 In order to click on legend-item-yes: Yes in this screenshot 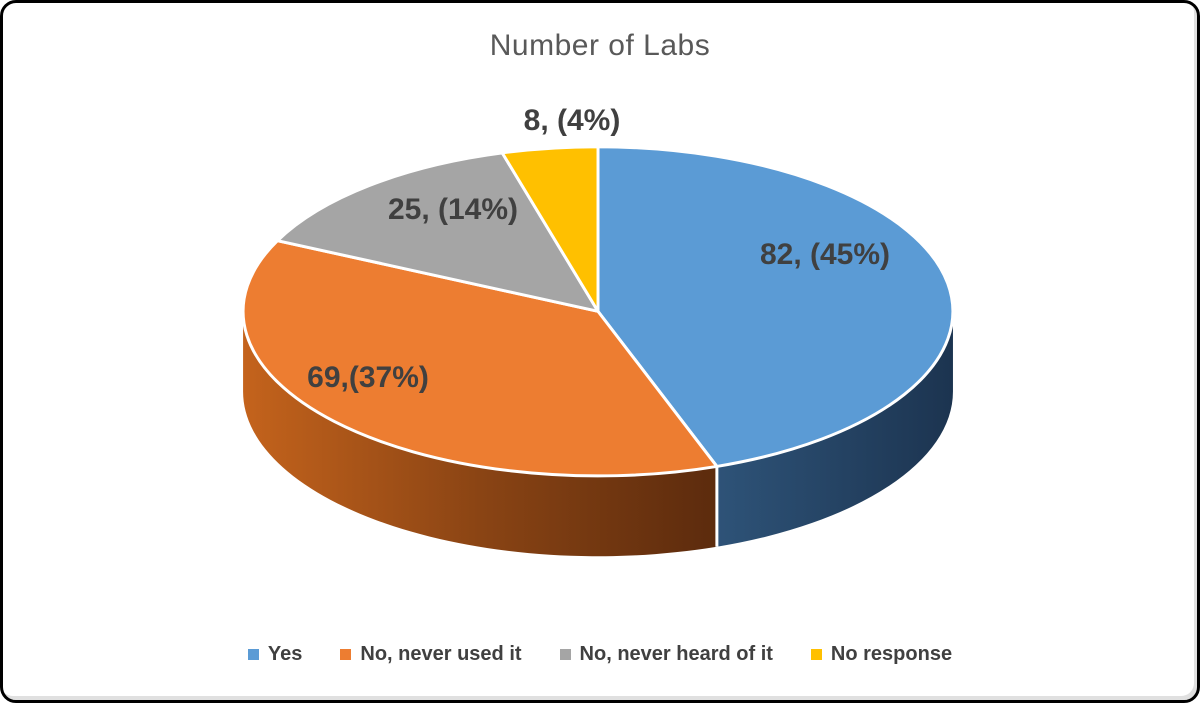, I will do `click(275, 654)`.